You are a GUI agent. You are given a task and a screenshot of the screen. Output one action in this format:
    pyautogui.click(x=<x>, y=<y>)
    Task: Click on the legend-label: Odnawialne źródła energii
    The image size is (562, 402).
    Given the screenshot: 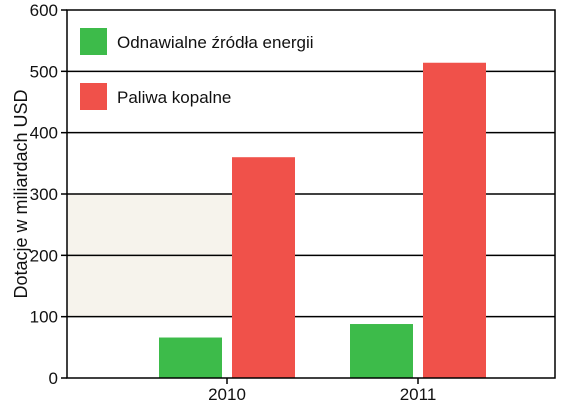 What is the action you would take?
    pyautogui.click(x=215, y=42)
    